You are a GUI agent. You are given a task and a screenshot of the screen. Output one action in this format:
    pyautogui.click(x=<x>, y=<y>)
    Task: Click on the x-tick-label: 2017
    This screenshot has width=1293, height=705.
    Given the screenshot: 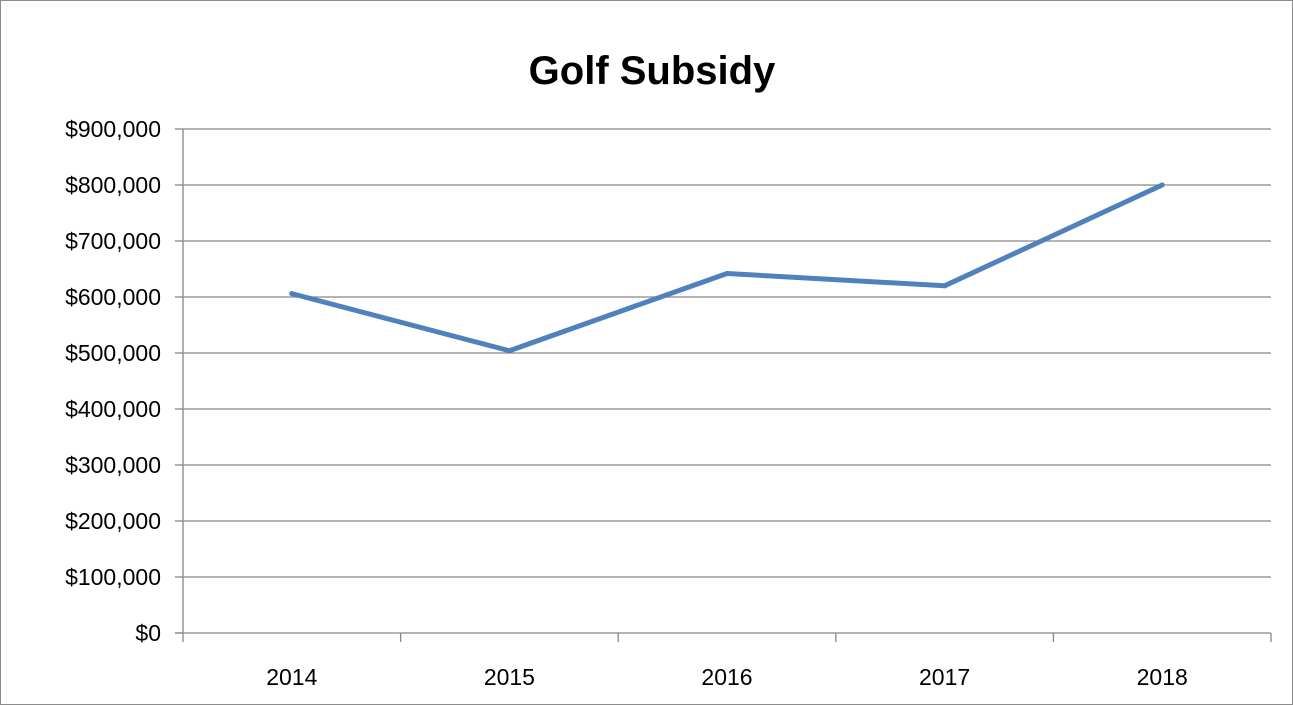 What is the action you would take?
    pyautogui.click(x=944, y=677)
    